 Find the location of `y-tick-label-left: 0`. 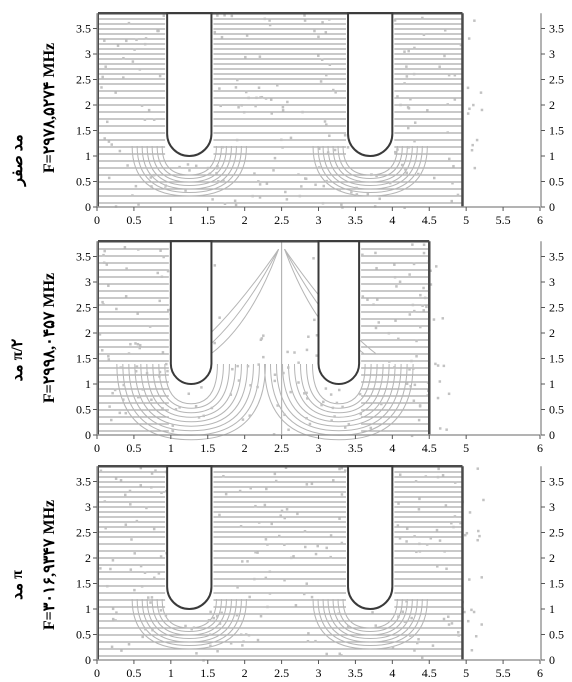

y-tick-label-left: 0 is located at coordinates (88, 435).